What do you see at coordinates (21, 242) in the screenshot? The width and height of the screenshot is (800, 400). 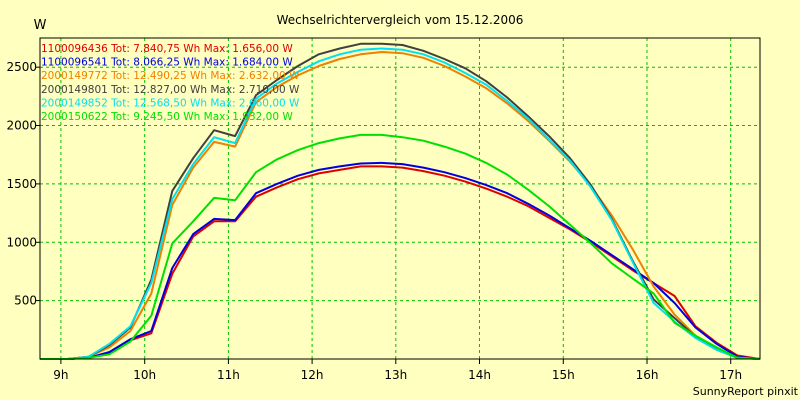 I see `y-tick-label: 1000` at bounding box center [21, 242].